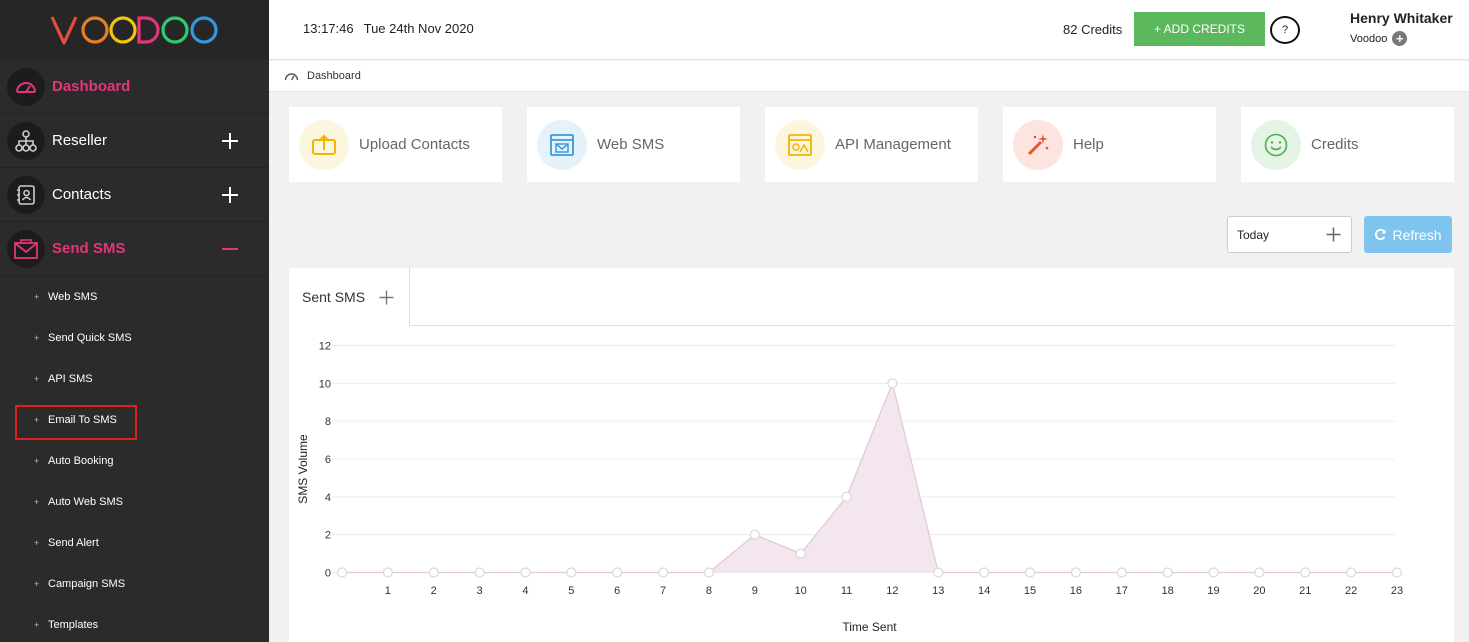 This screenshot has width=1469, height=642. Describe the element at coordinates (66, 542) in the screenshot. I see `sub-send-alert: + Send Alert` at that location.